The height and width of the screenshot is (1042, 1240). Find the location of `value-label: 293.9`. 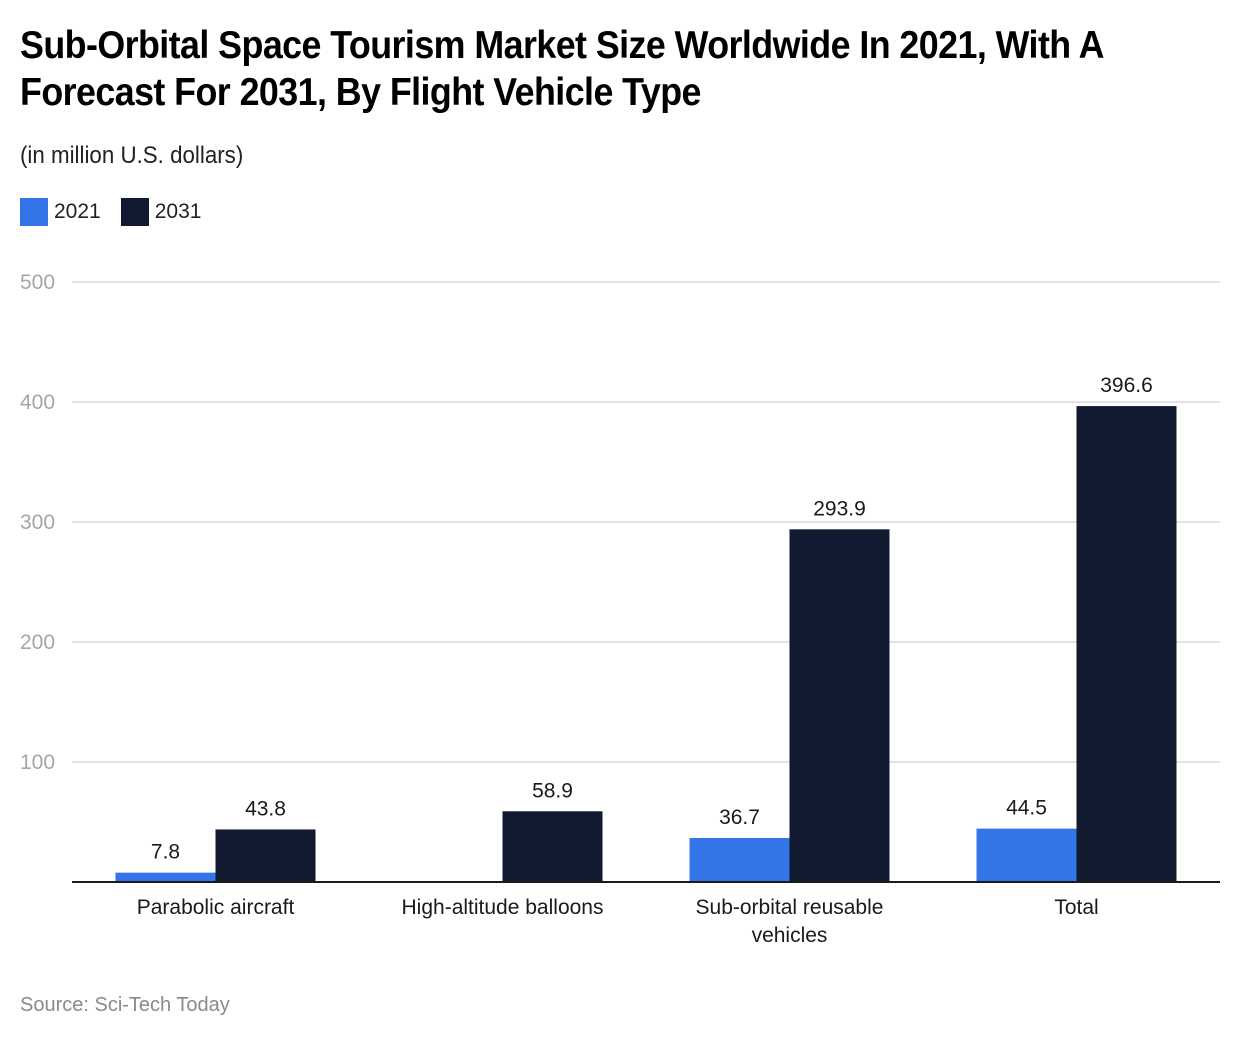

value-label: 293.9 is located at coordinates (839, 508).